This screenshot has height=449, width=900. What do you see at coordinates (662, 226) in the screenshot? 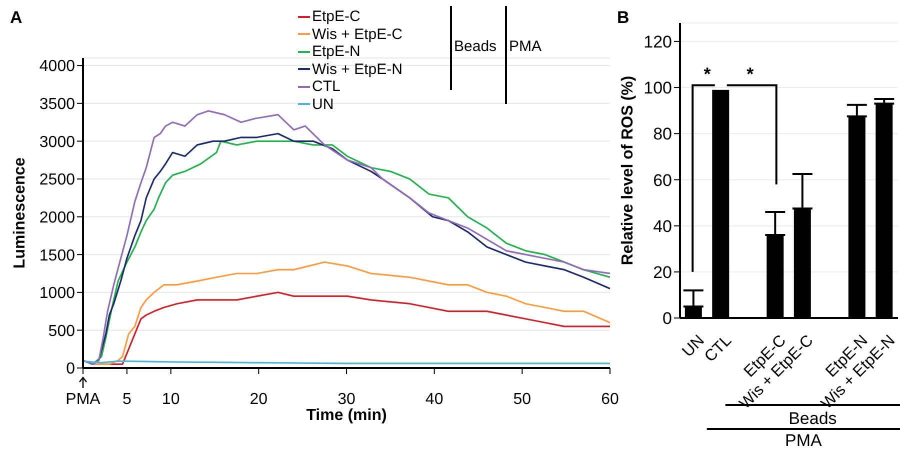
I see `y-tick-label: 40` at bounding box center [662, 226].